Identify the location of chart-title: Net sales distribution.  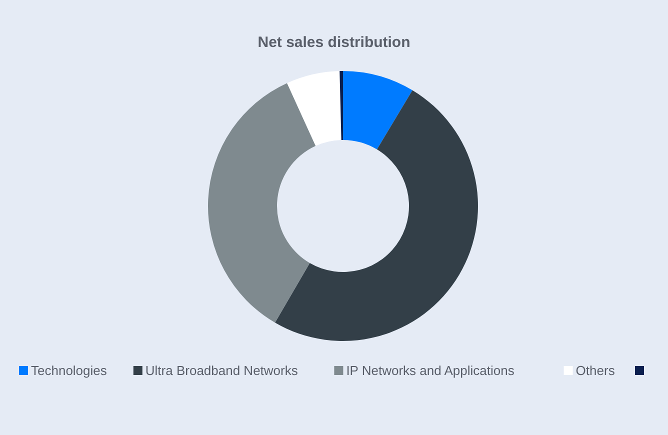
(334, 42).